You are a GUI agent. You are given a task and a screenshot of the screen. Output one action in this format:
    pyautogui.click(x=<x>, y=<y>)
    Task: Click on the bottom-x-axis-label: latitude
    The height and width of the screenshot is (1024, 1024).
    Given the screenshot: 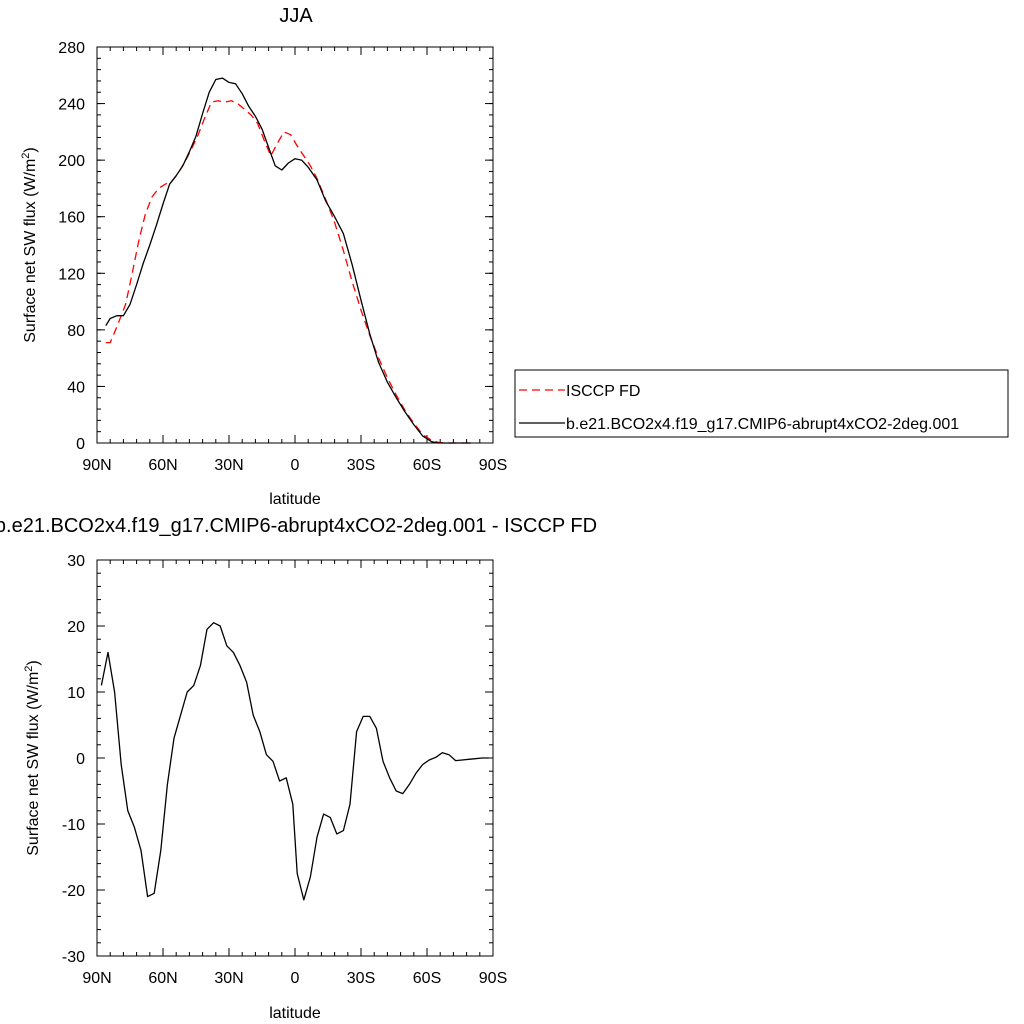 What is the action you would take?
    pyautogui.click(x=295, y=1013)
    